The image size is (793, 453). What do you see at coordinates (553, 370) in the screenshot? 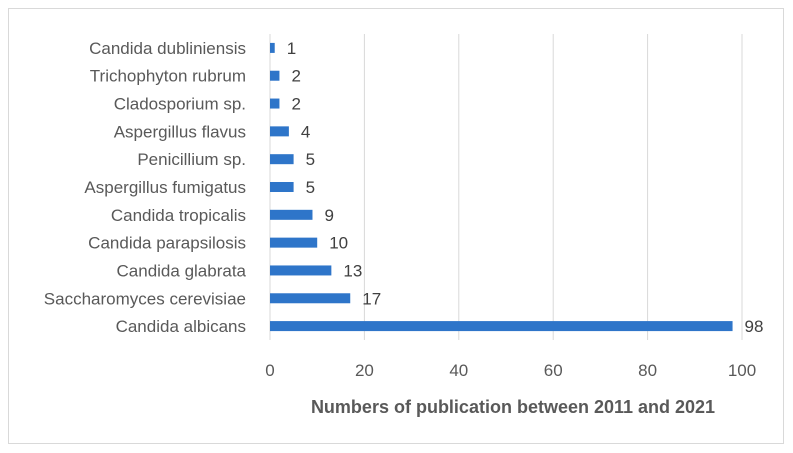
I see `x-tick-label: 60` at bounding box center [553, 370].